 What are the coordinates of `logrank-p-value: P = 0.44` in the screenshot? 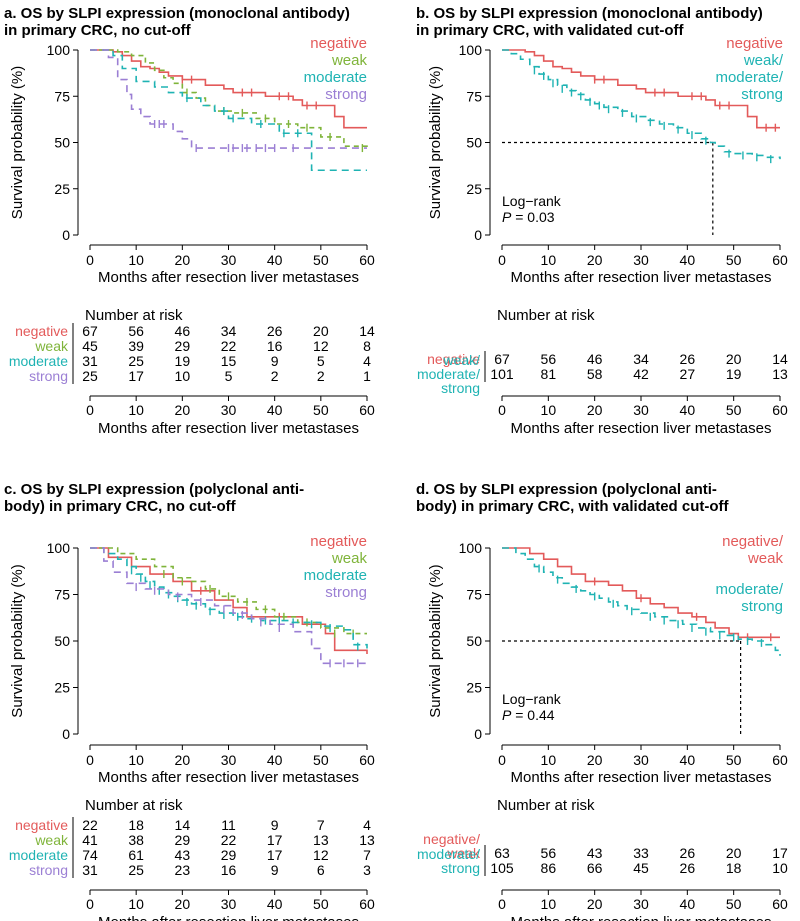 It's located at (528, 715).